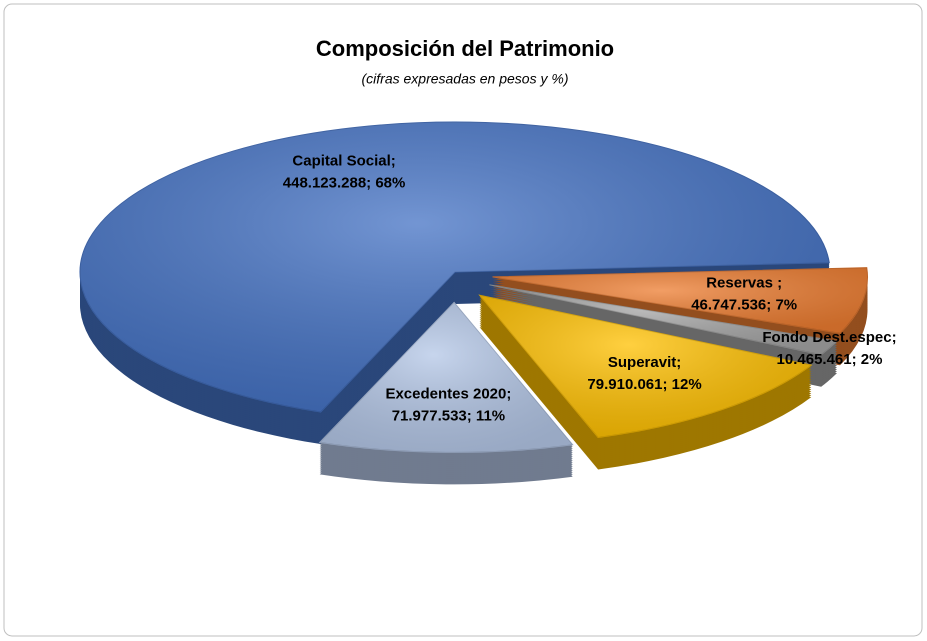 The height and width of the screenshot is (641, 927). Describe the element at coordinates (830, 359) in the screenshot. I see `data-label-value: 10.465.461; 2%` at that location.